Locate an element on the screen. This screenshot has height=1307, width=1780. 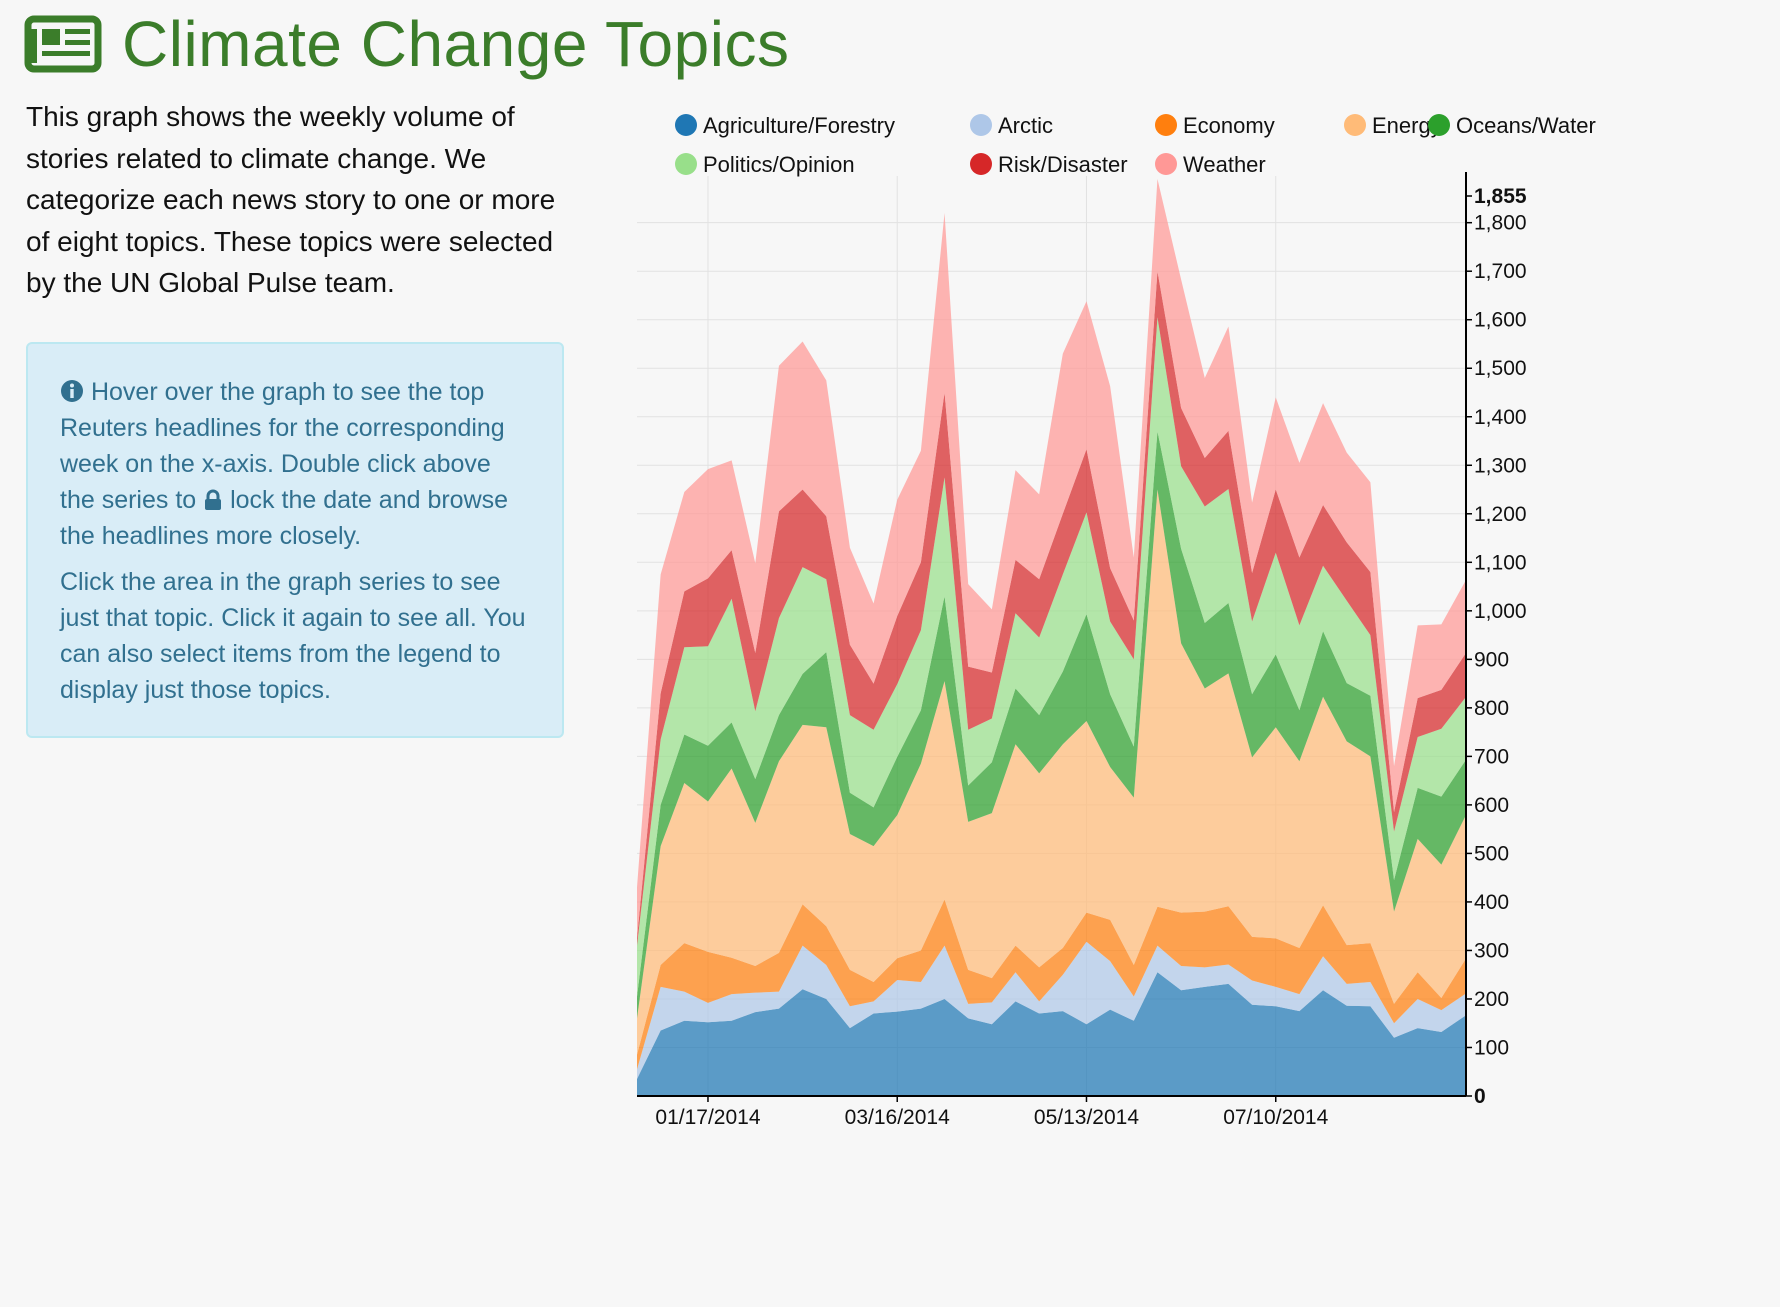
legend-swatch-oceans-water is located at coordinates (1439, 125).